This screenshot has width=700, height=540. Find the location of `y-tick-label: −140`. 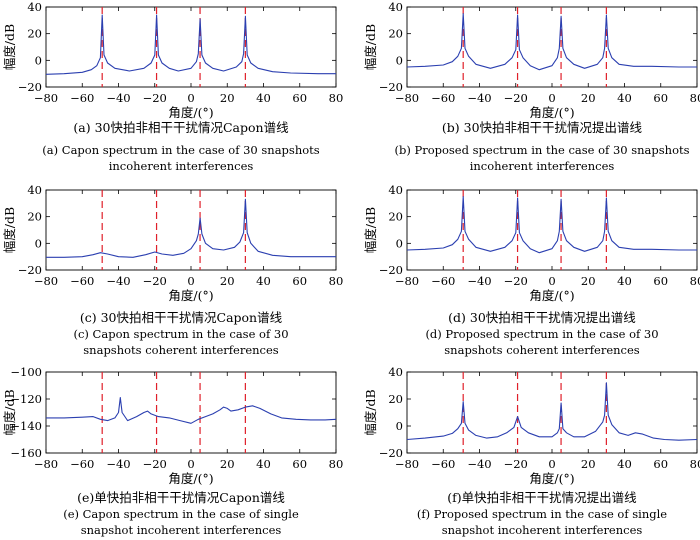

y-tick-label: −140 is located at coordinates (26, 426).